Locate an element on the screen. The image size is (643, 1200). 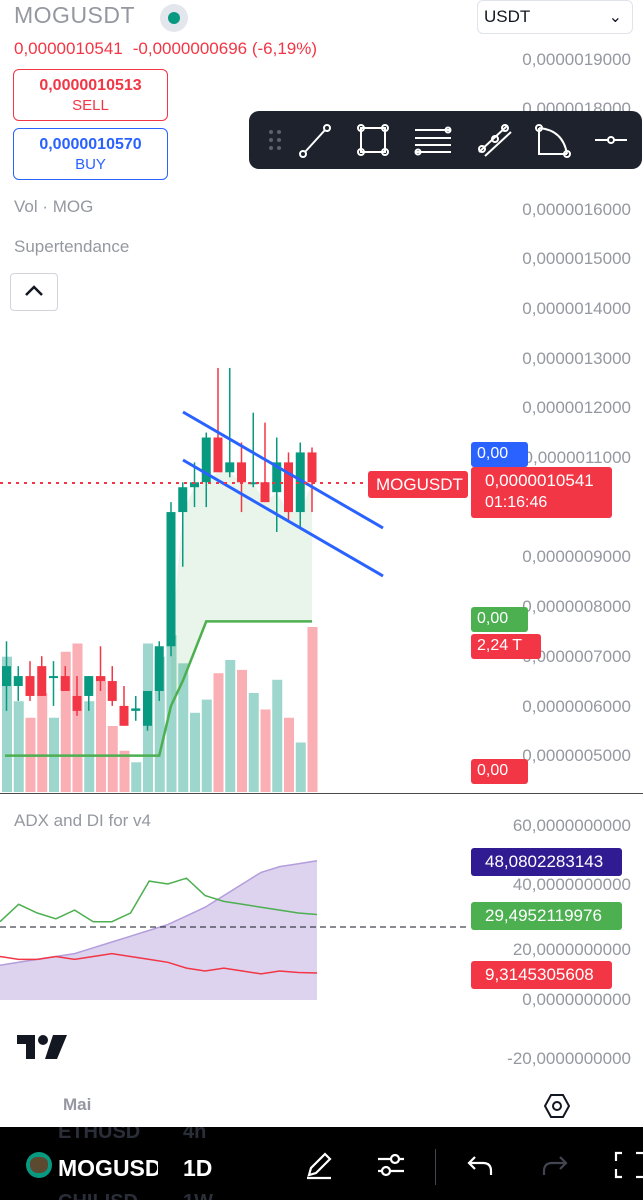
supertrend-value-tag: 0,00 is located at coordinates (499, 619).